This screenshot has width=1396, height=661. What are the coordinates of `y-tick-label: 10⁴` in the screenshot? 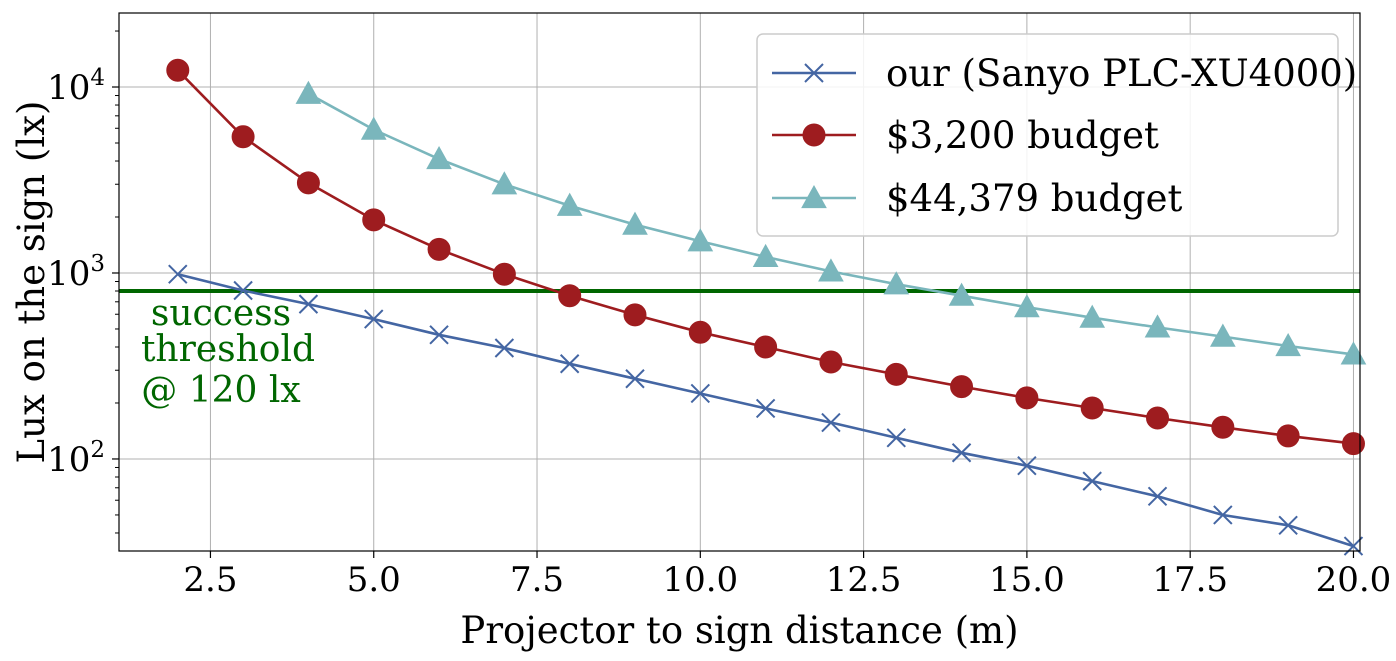 It's located at (76, 86).